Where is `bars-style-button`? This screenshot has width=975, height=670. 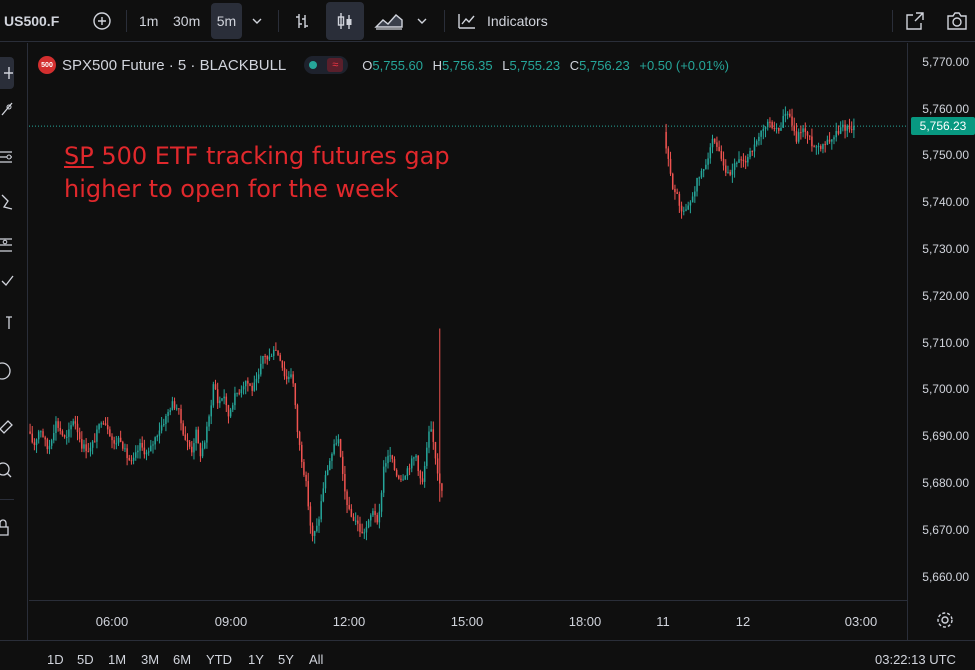 bars-style-button is located at coordinates (302, 21).